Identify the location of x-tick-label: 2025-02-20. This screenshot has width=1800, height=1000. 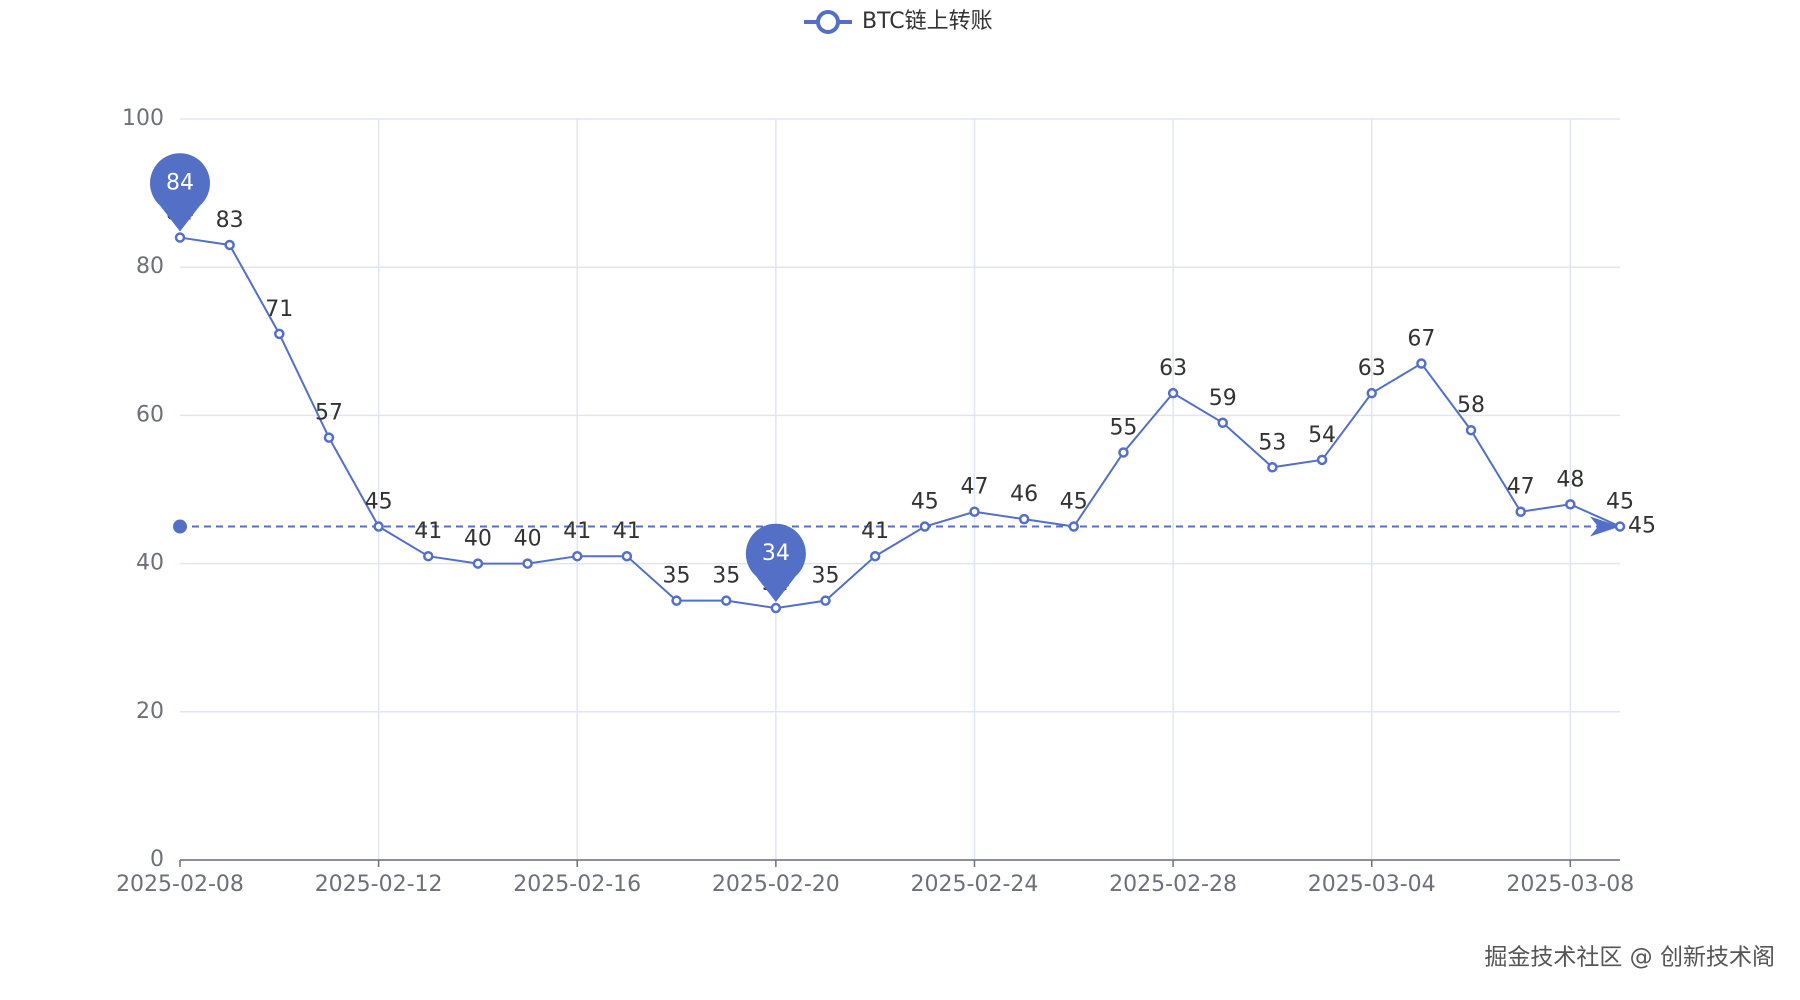
(776, 884).